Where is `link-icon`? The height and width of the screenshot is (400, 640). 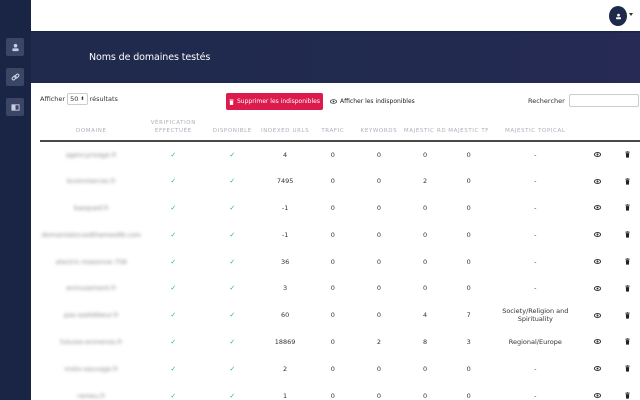 link-icon is located at coordinates (15, 76).